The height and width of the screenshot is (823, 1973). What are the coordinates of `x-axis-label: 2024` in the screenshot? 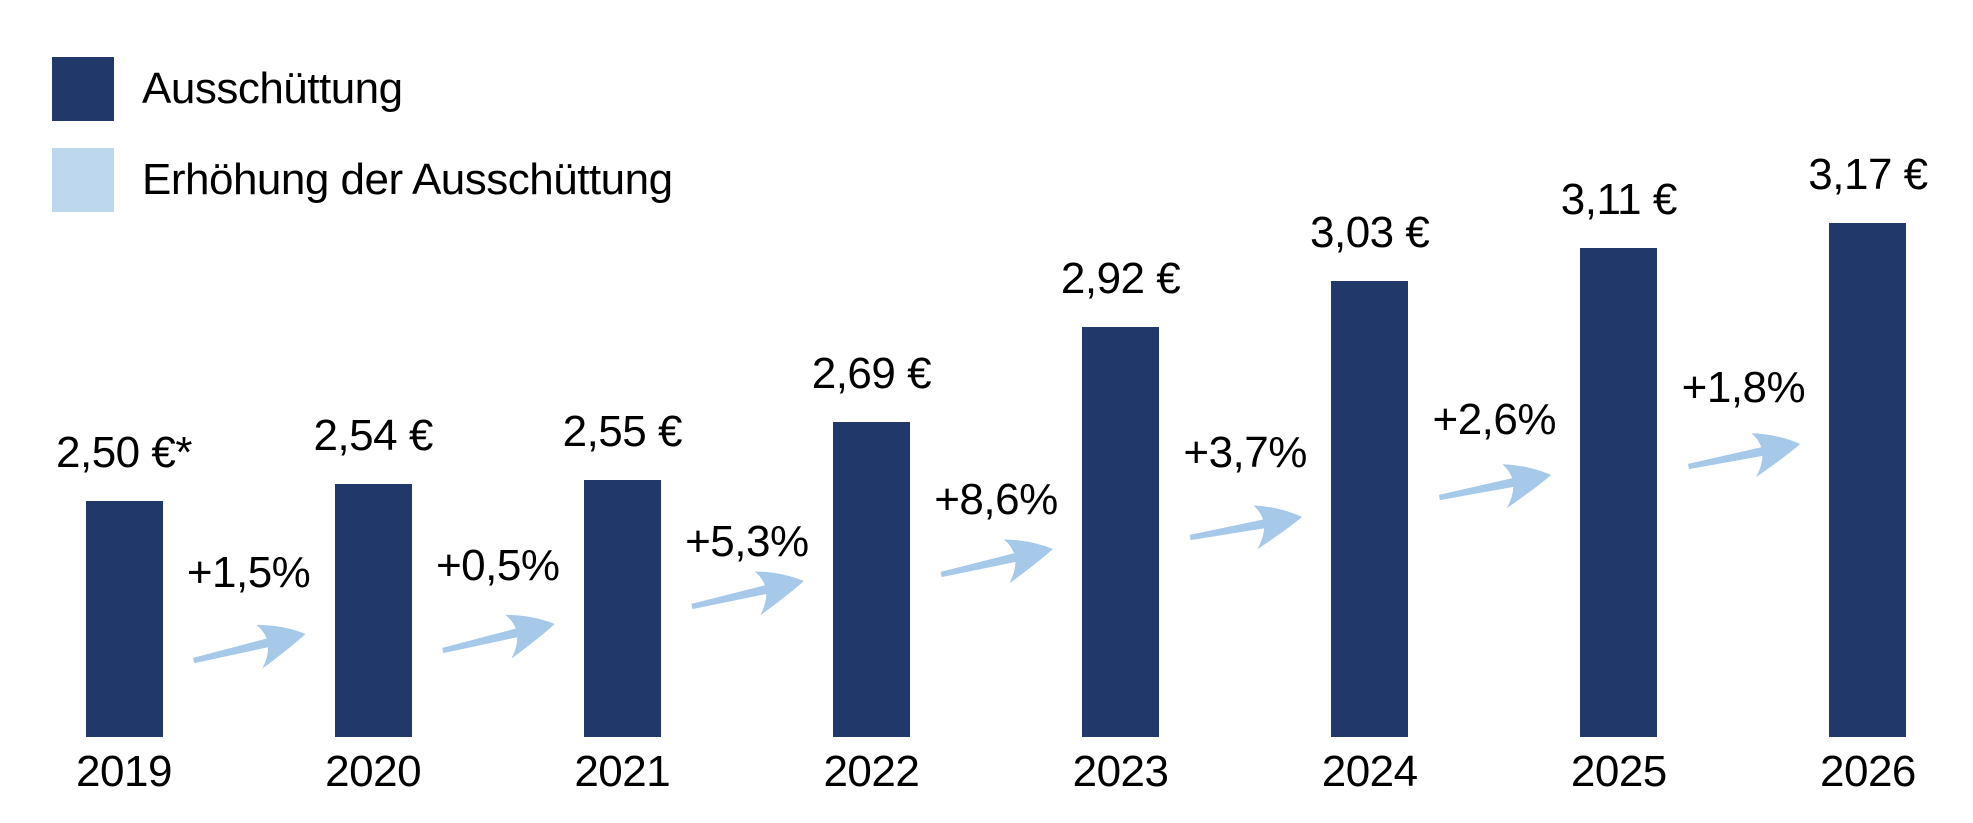 It's located at (1369, 771).